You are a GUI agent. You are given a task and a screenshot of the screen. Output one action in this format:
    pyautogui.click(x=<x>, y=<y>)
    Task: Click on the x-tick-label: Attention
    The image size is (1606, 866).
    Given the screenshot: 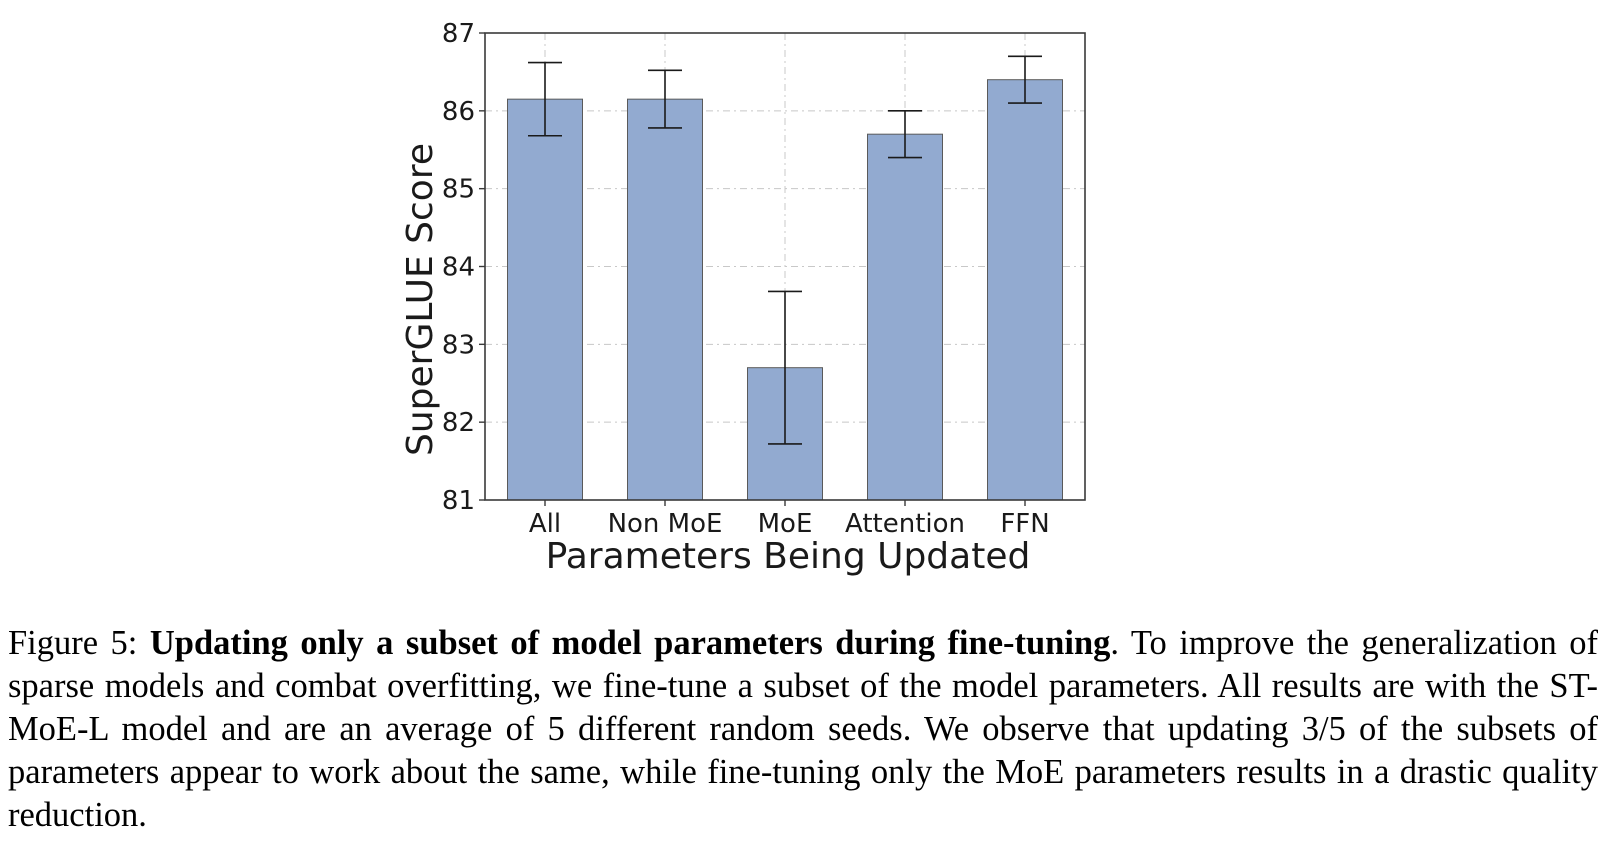 What is the action you would take?
    pyautogui.click(x=905, y=524)
    